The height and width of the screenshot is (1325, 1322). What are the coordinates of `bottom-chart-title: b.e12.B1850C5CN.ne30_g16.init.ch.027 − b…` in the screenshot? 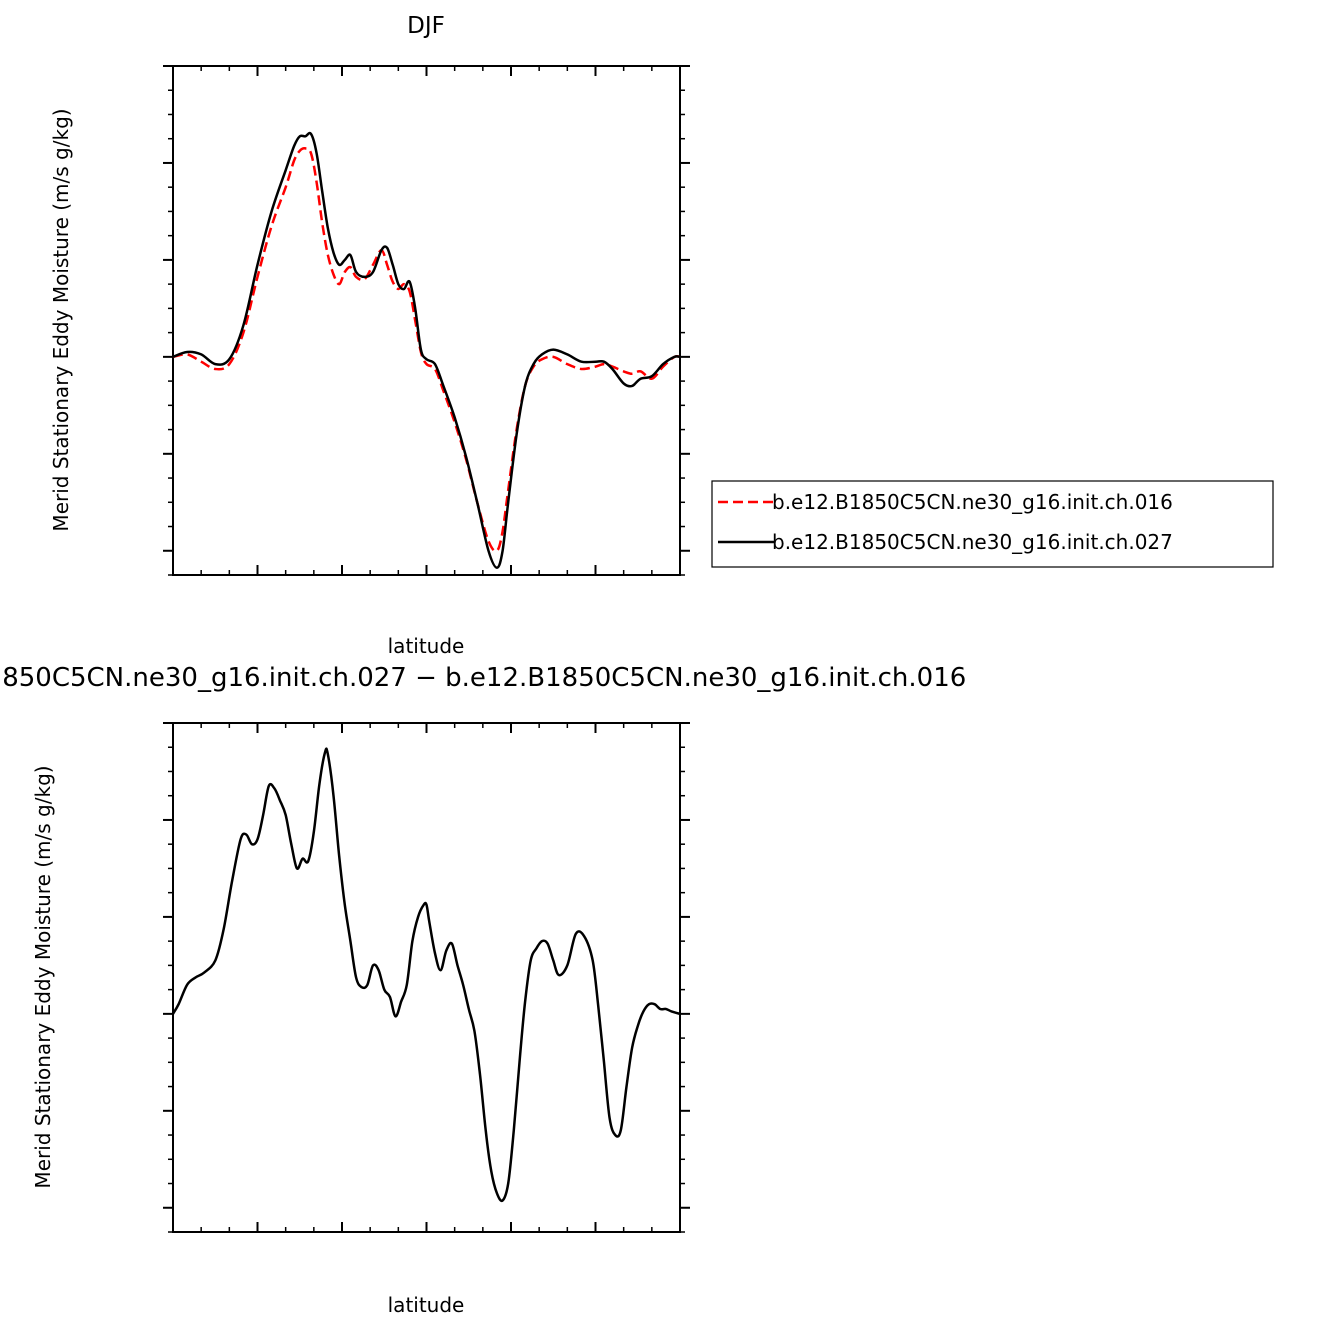 It's located at (483, 678).